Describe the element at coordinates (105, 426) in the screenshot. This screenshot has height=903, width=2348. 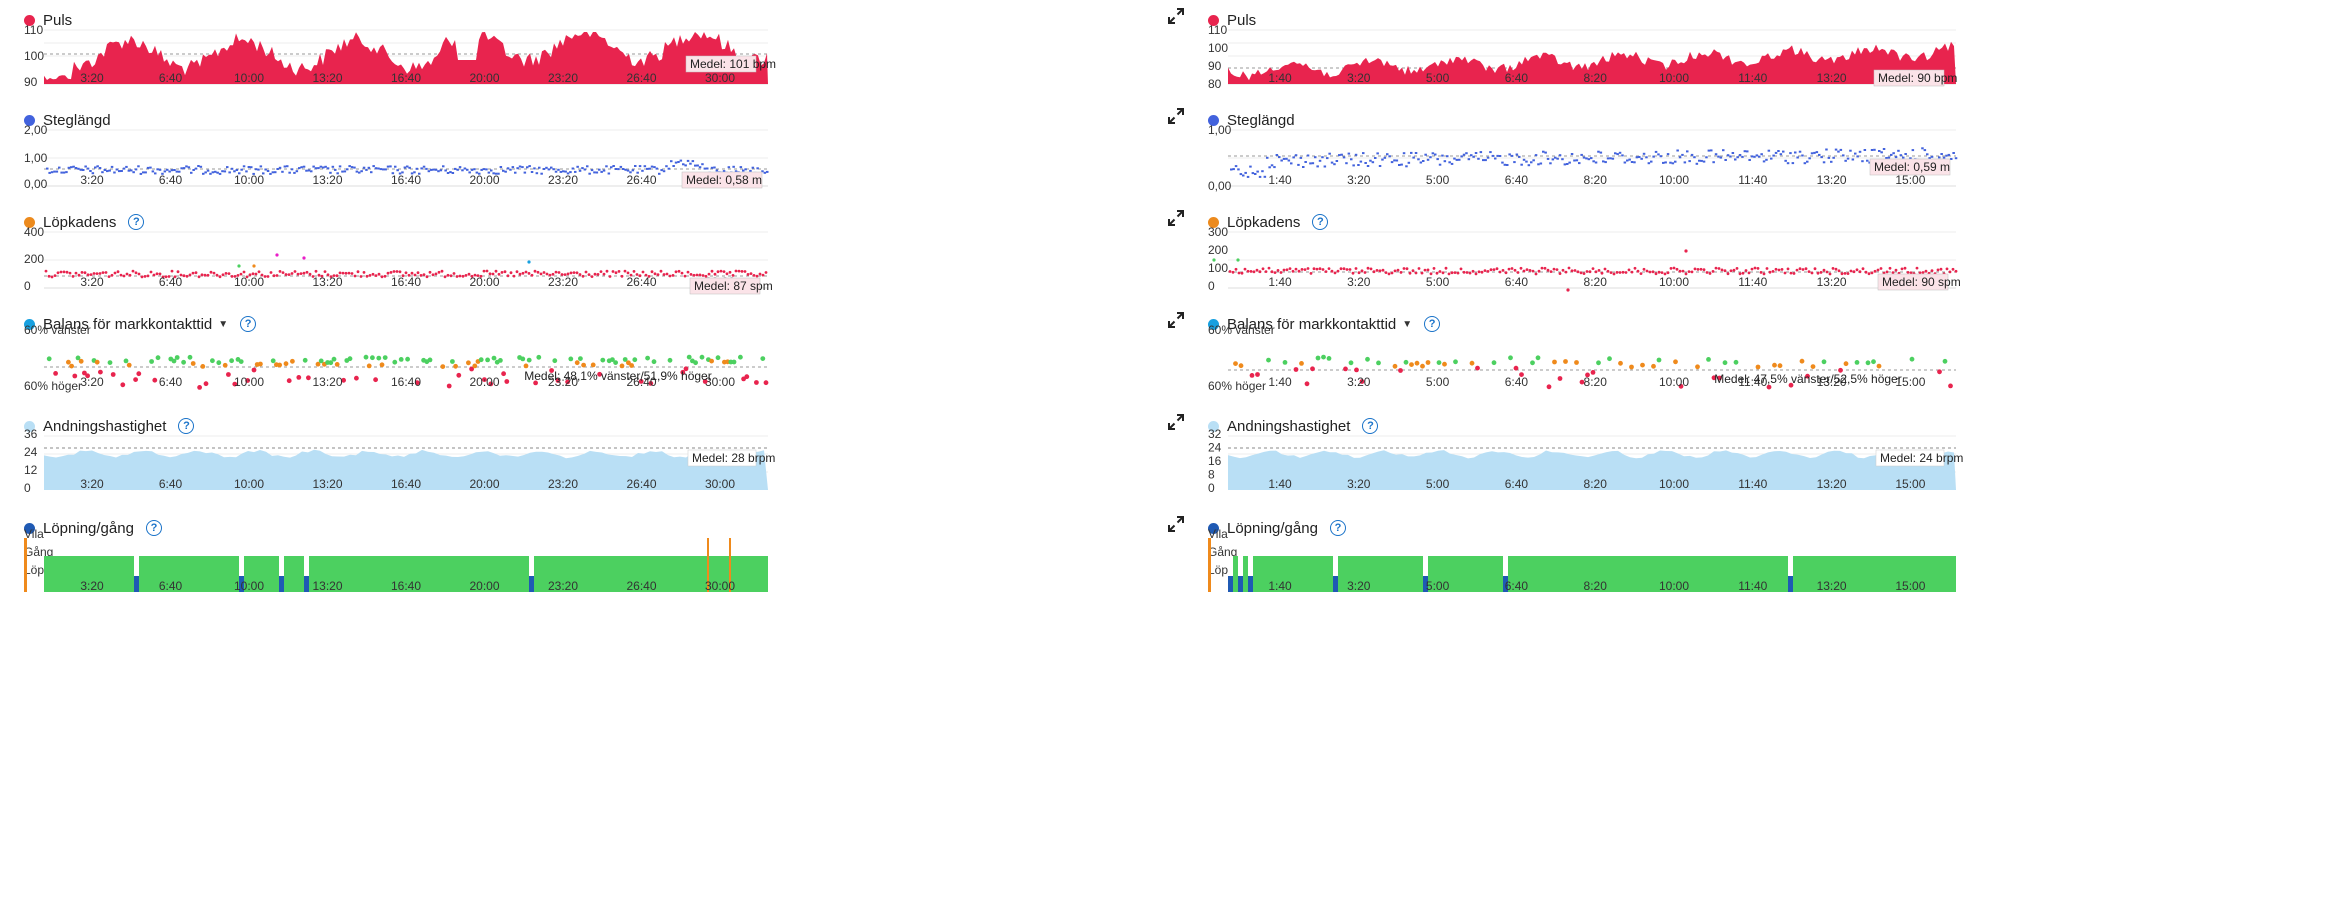
I see `chart-title-label: Andningshastighet` at that location.